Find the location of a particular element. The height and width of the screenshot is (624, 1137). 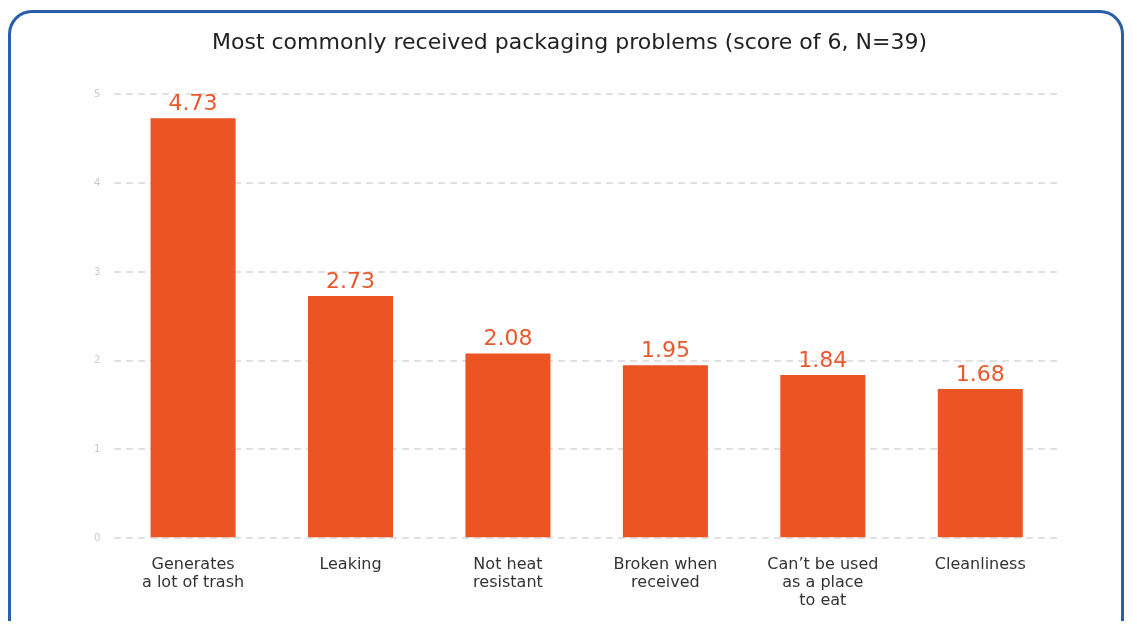

data-label: 2.73 is located at coordinates (351, 280).